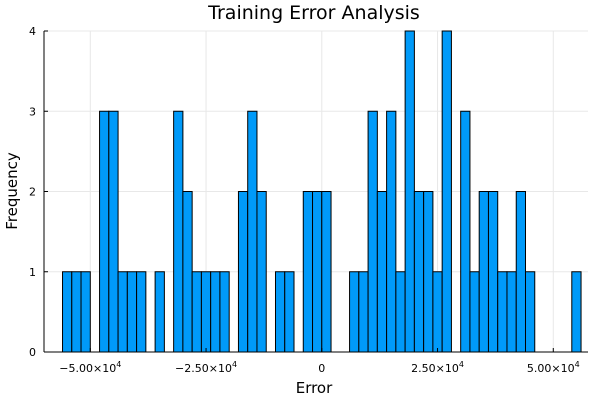 This screenshot has width=600, height=400. What do you see at coordinates (313, 13) in the screenshot?
I see `chart-title: Training Error Analysis` at bounding box center [313, 13].